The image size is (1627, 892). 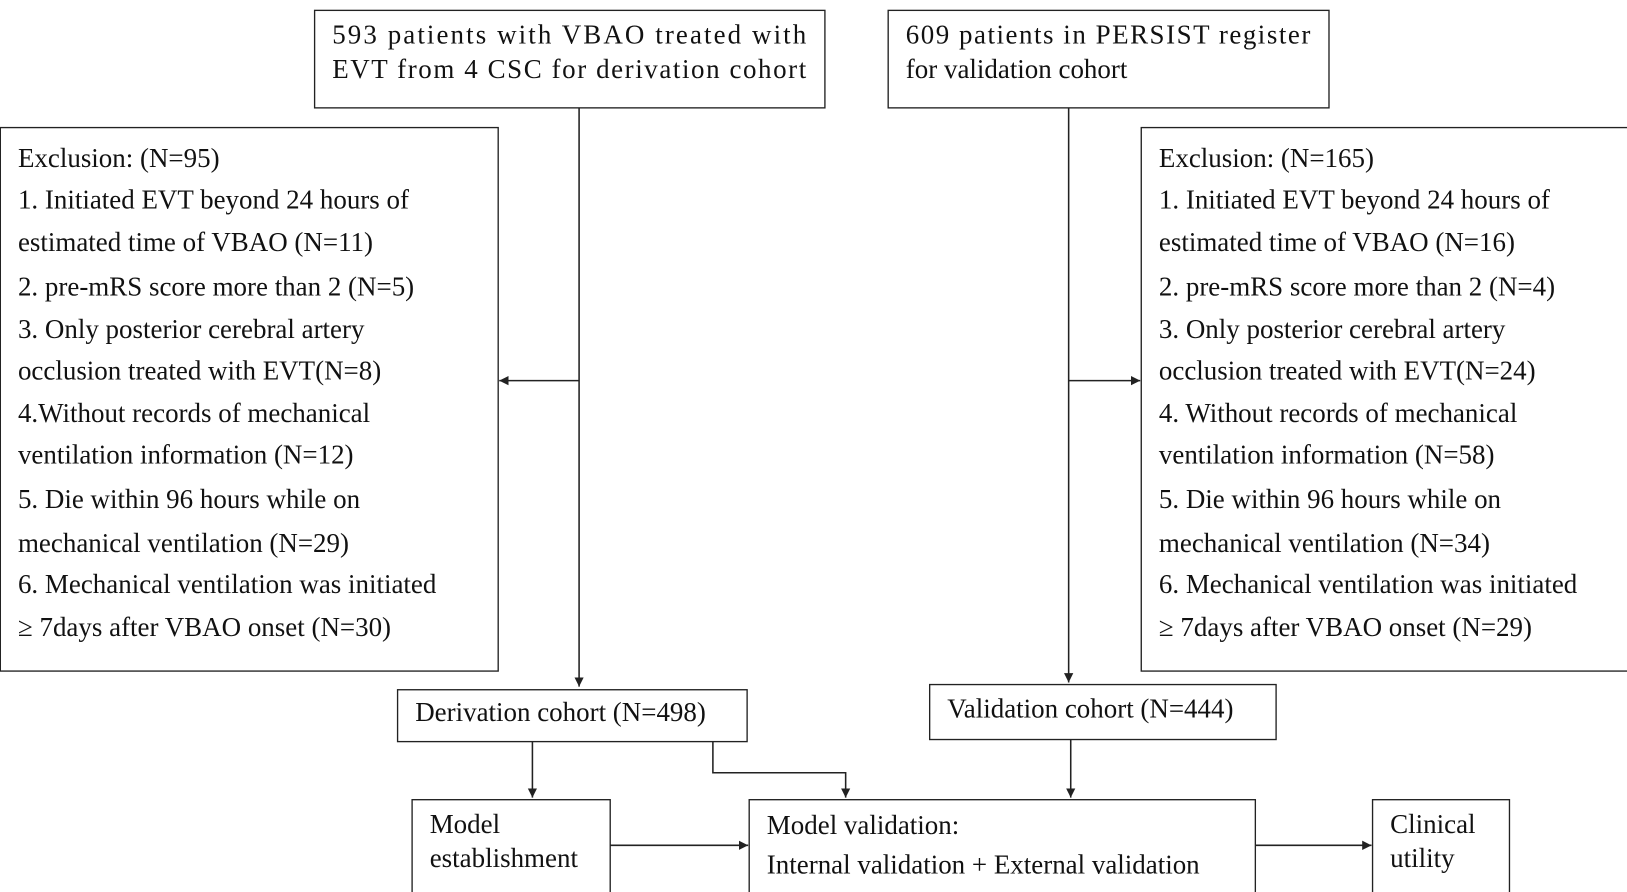 What do you see at coordinates (1422, 858) in the screenshot?
I see `node-text: utility` at bounding box center [1422, 858].